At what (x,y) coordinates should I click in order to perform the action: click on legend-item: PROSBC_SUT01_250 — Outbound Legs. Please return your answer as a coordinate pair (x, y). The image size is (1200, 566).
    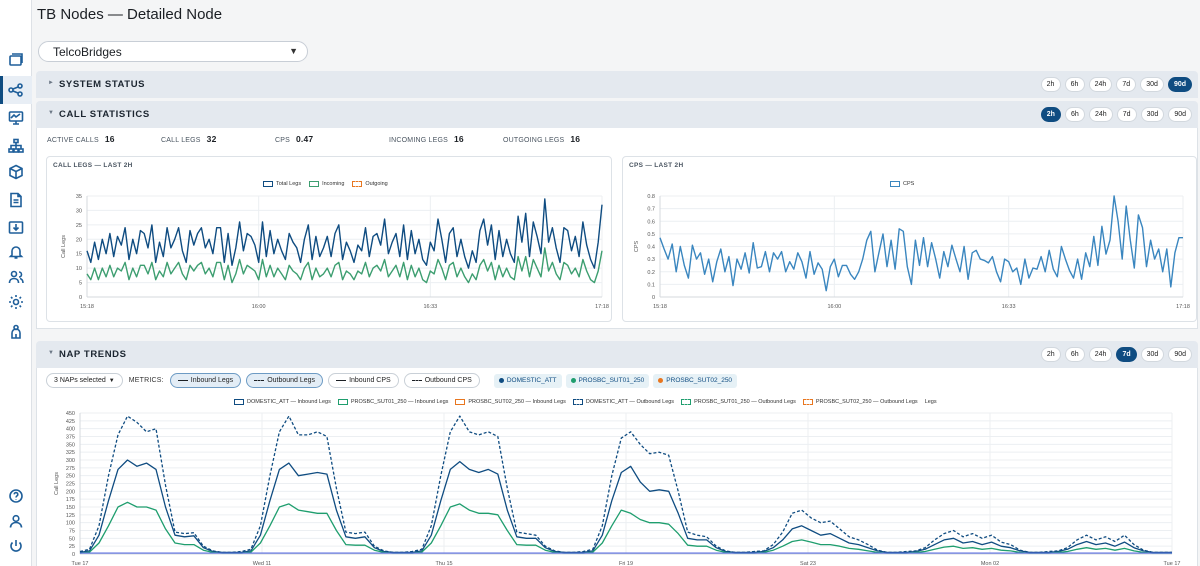
    Looking at the image, I should click on (738, 402).